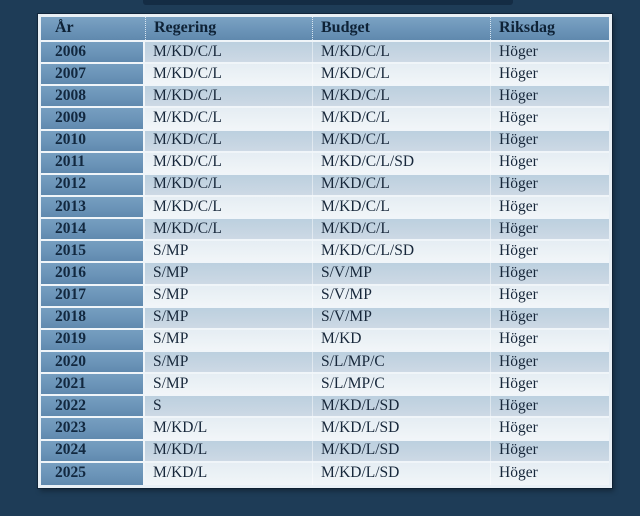  Describe the element at coordinates (93, 451) in the screenshot. I see `year-cell: 2024` at that location.